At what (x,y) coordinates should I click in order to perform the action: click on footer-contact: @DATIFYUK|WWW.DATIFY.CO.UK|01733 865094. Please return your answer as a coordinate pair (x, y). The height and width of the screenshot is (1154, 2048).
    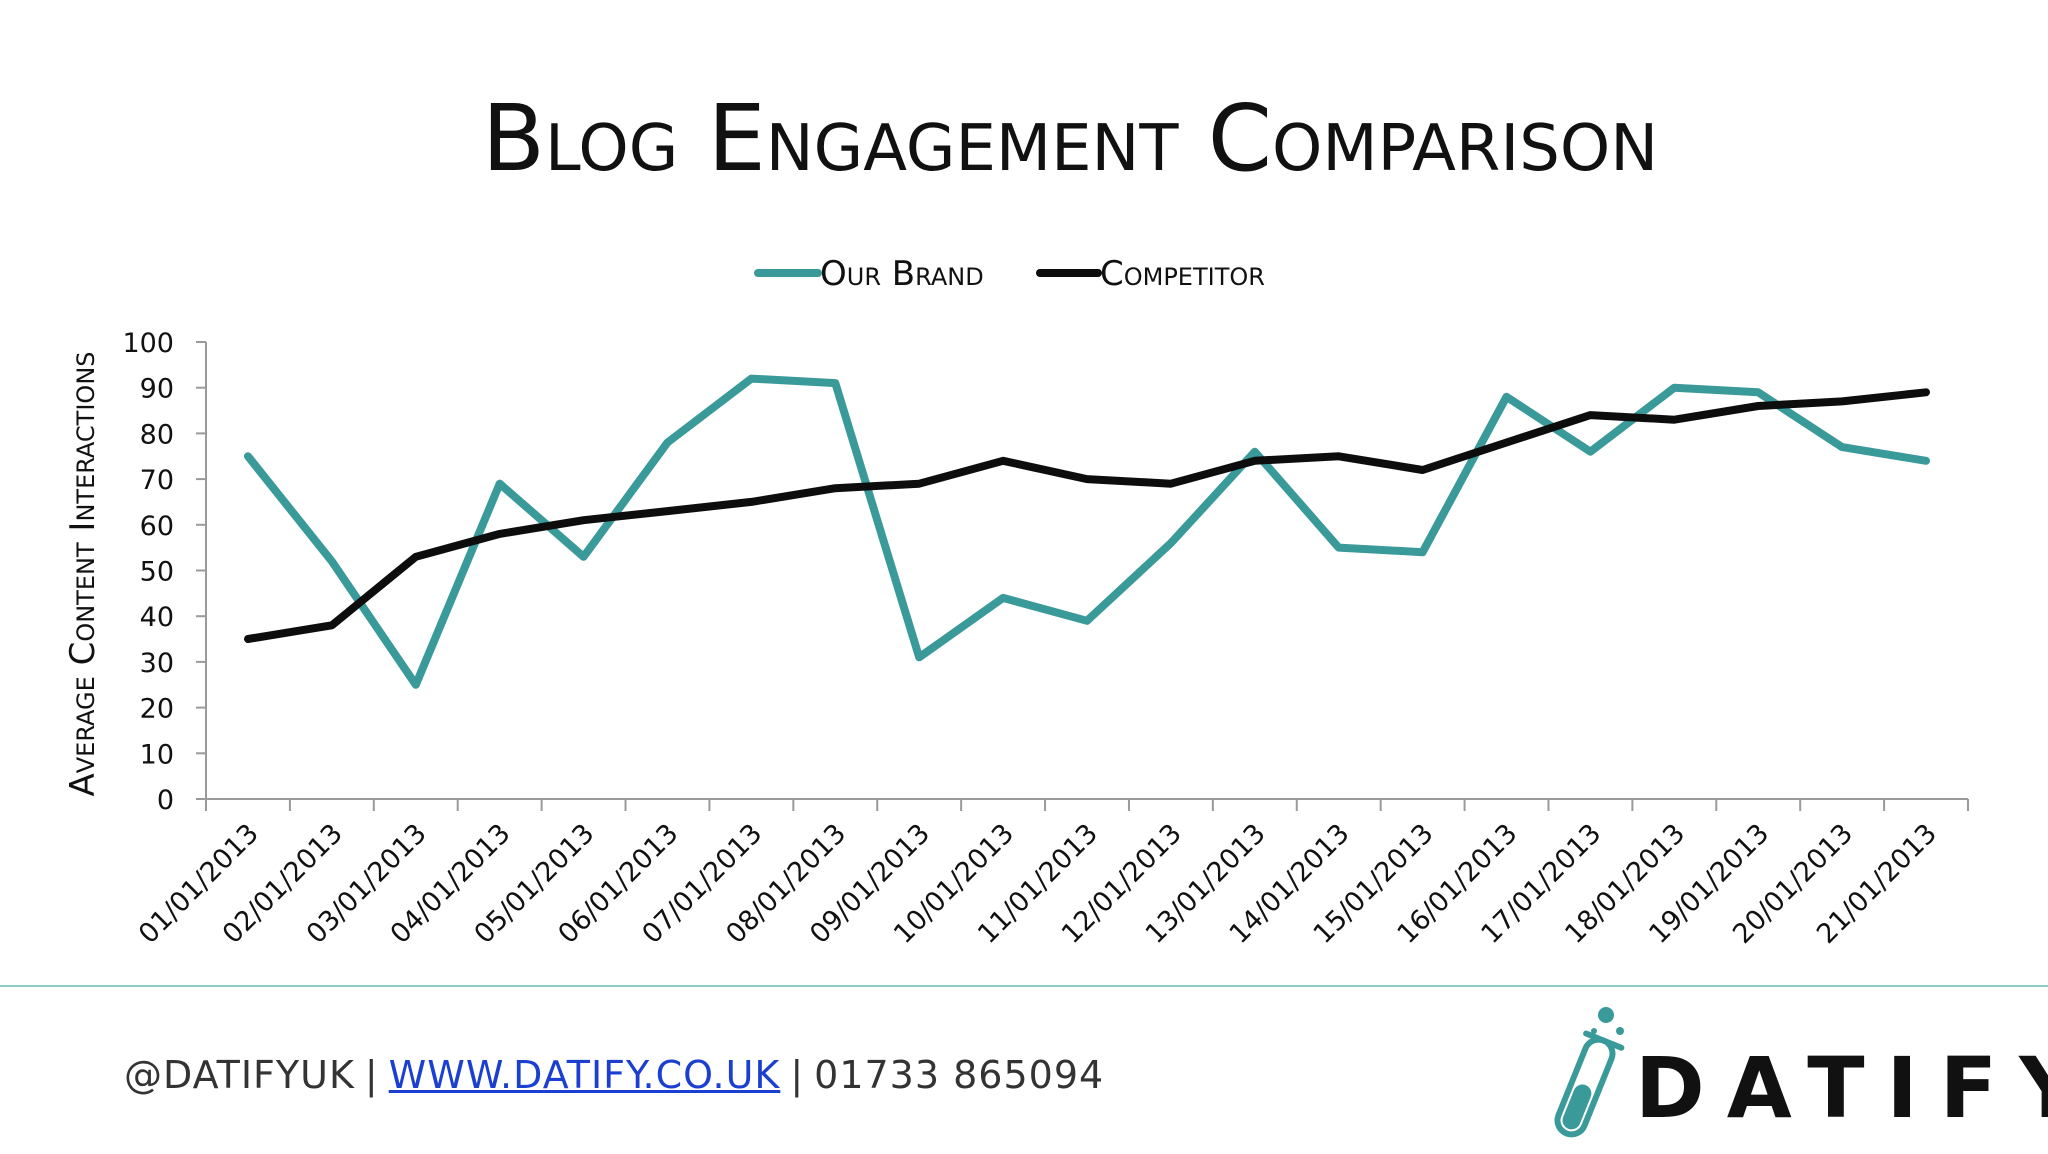
    Looking at the image, I should click on (614, 1075).